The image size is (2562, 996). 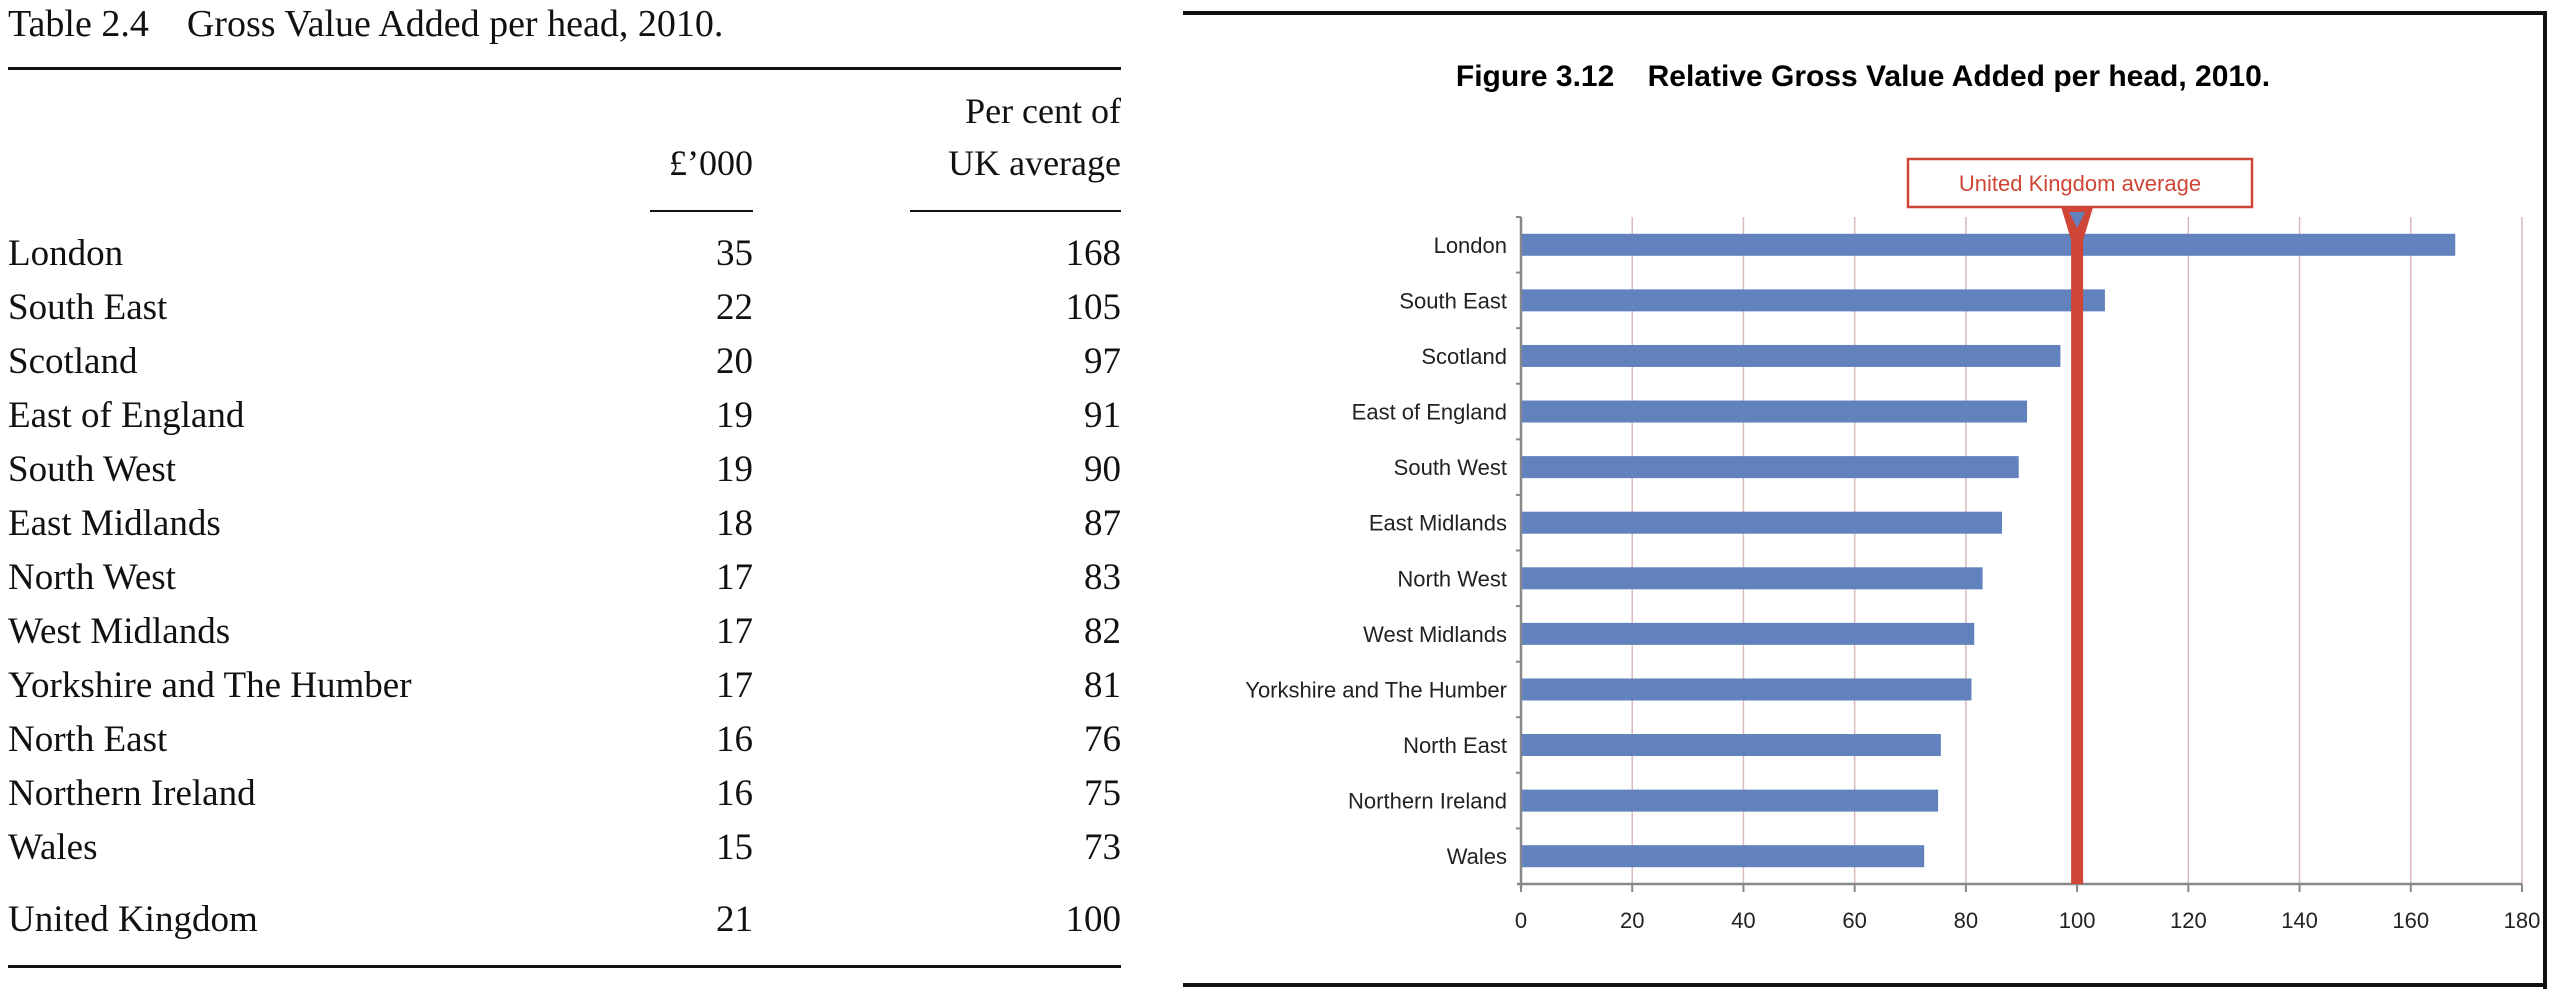 What do you see at coordinates (1435, 634) in the screenshot?
I see `category-label: West Midlands` at bounding box center [1435, 634].